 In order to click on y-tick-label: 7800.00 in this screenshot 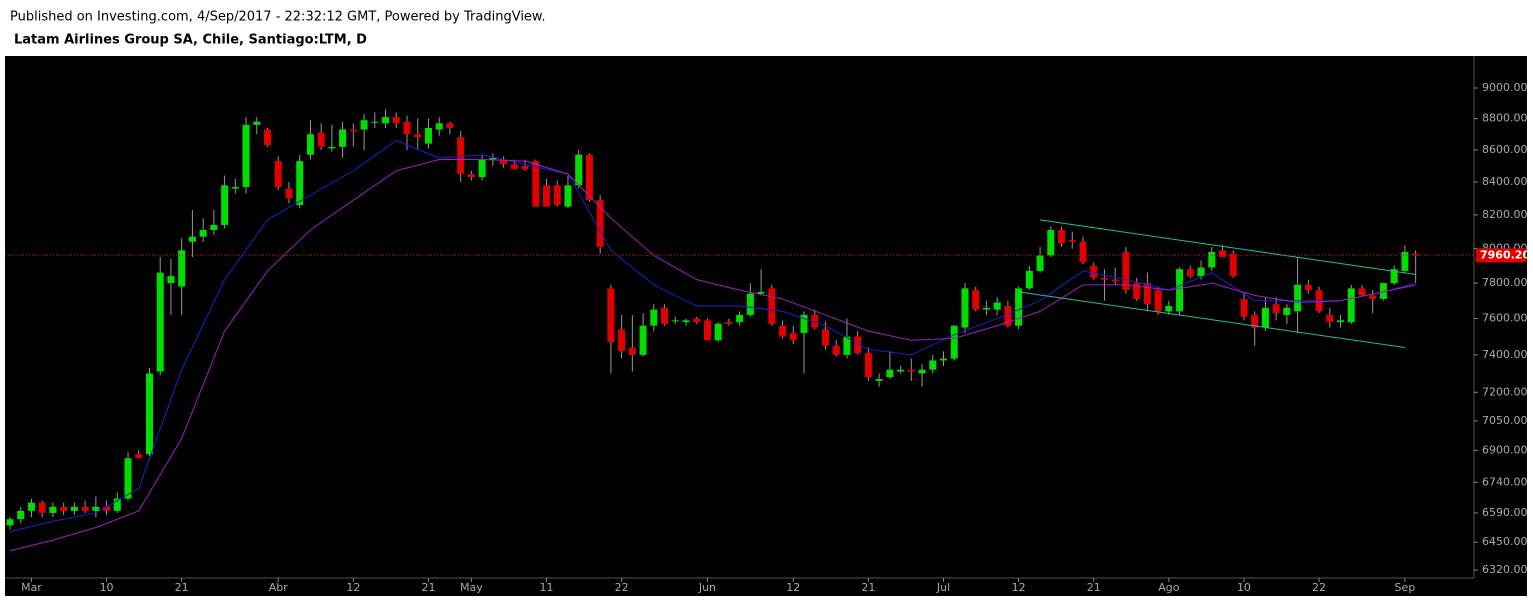, I will do `click(1505, 282)`.